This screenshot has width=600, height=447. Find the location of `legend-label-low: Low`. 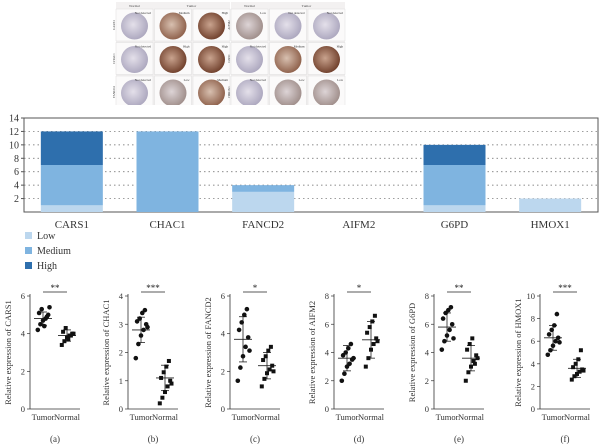

legend-label-low: Low is located at coordinates (46, 236).